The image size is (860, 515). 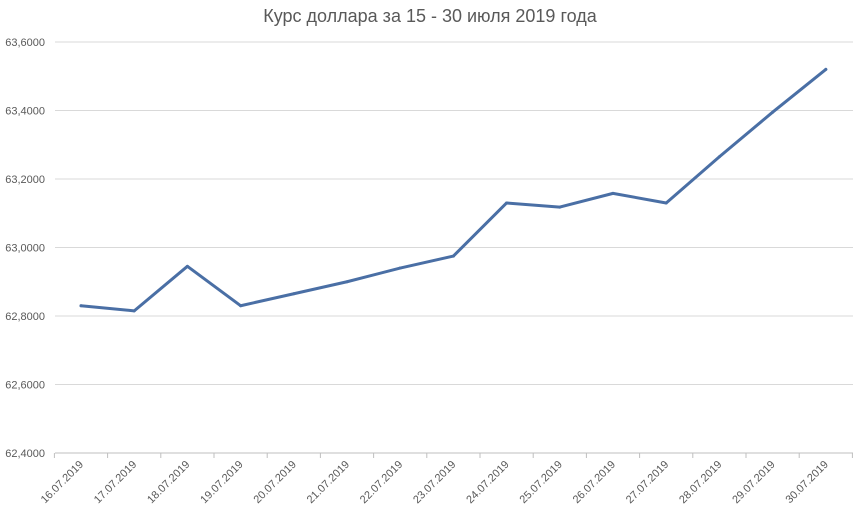 What do you see at coordinates (434, 482) in the screenshot?
I see `x-tick-label: 23.07.2019` at bounding box center [434, 482].